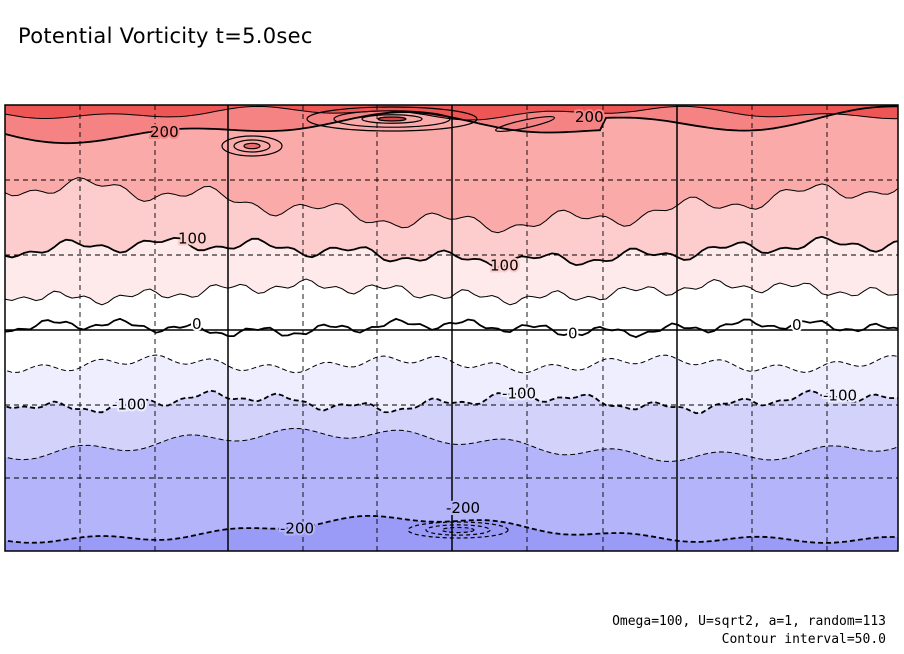 The height and width of the screenshot is (654, 904). Describe the element at coordinates (525, 124) in the screenshot. I see `pv-filament` at that location.